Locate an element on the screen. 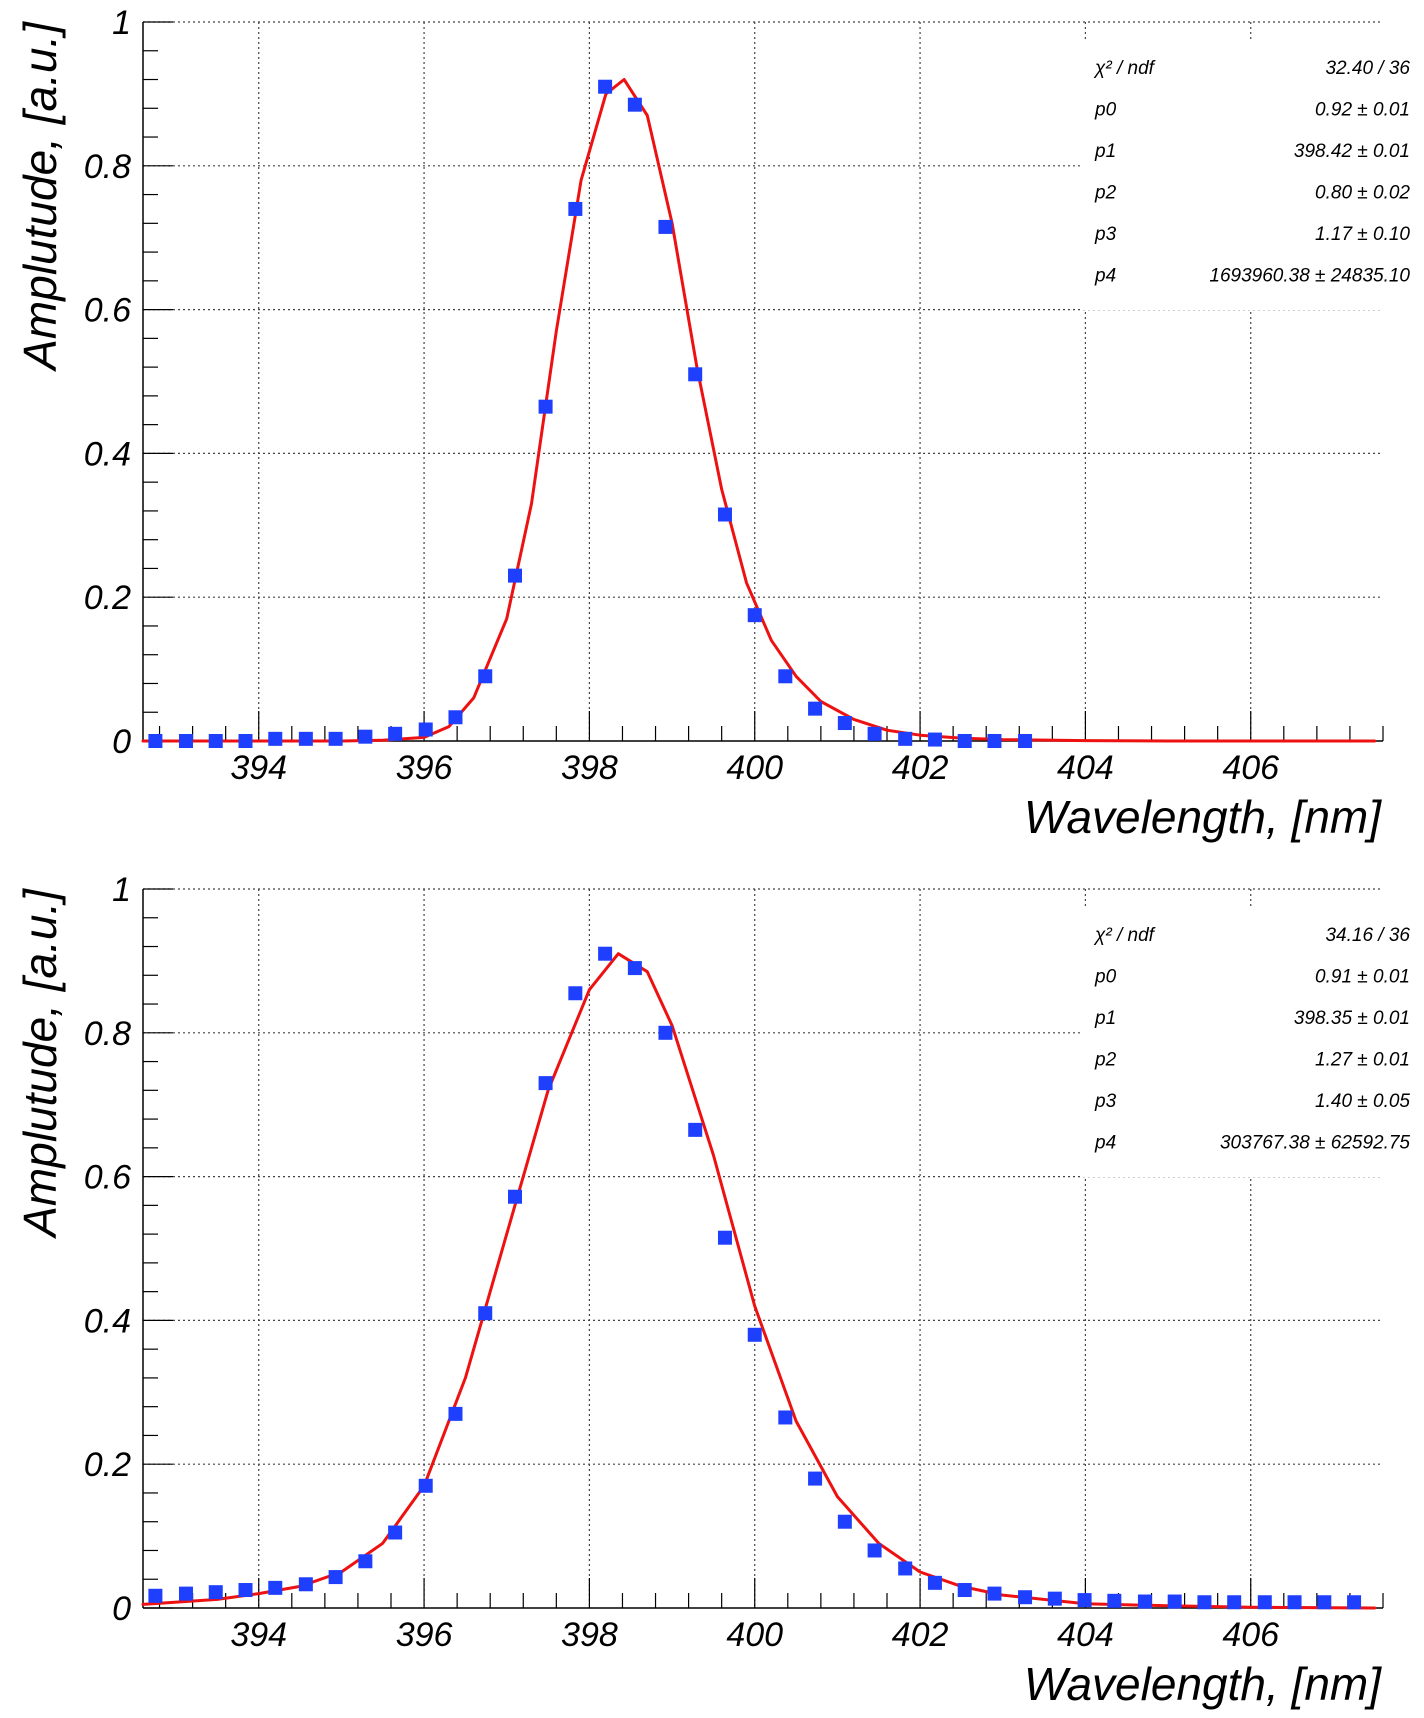  y-axis-title: Amplutude, [a.u.] is located at coordinates (40, 1064).